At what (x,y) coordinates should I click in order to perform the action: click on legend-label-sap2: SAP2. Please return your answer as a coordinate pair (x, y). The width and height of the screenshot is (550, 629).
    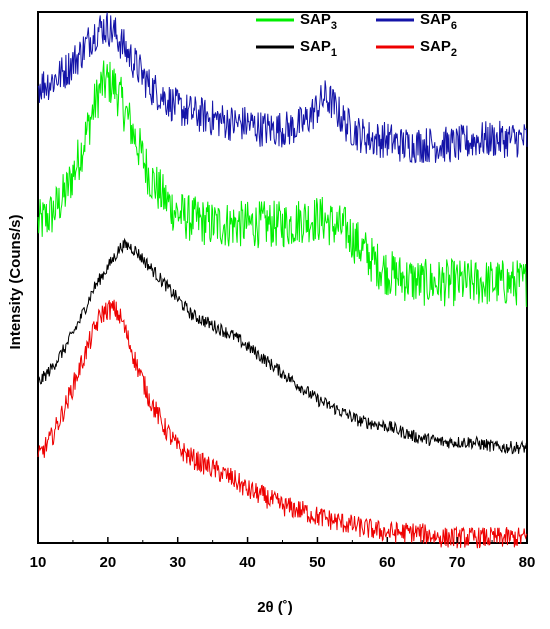
    Looking at the image, I should click on (438, 48).